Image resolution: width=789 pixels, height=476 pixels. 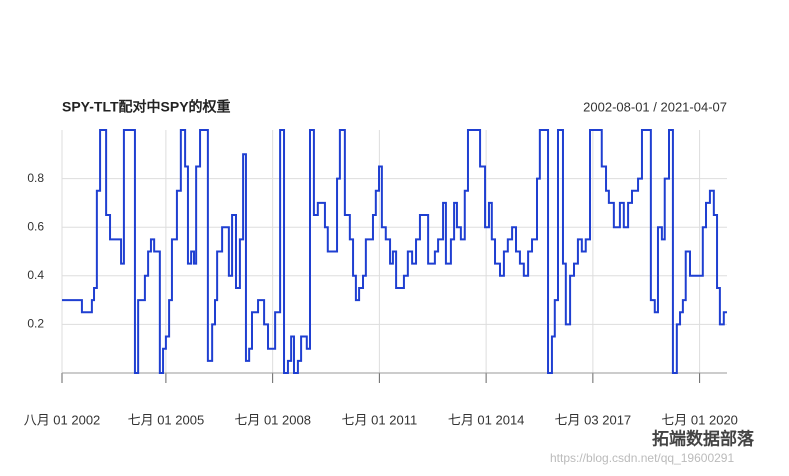 I want to click on chart-subtitle: 2002-08-01 / 2021-04-07, so click(x=655, y=106).